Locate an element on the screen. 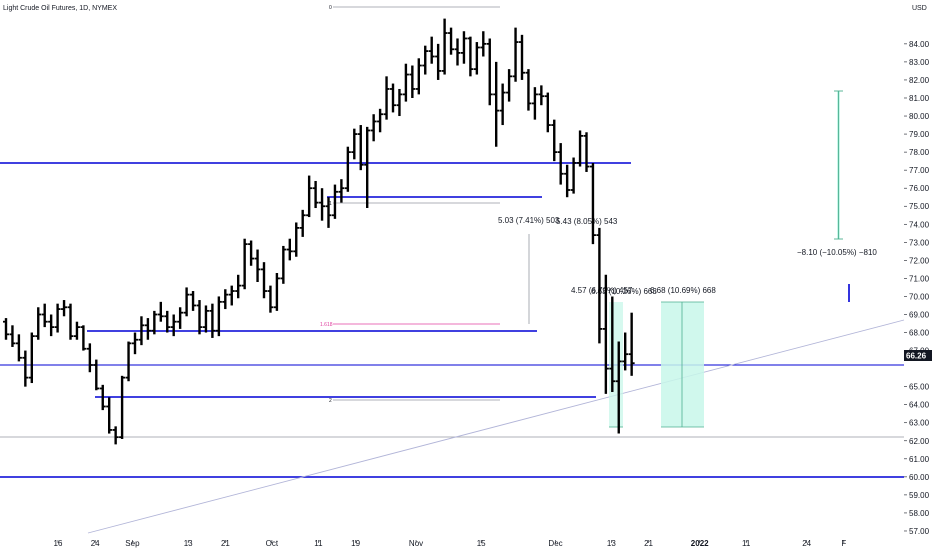 Image resolution: width=932 pixels, height=550 pixels. x-tick-label: 24 is located at coordinates (806, 543).